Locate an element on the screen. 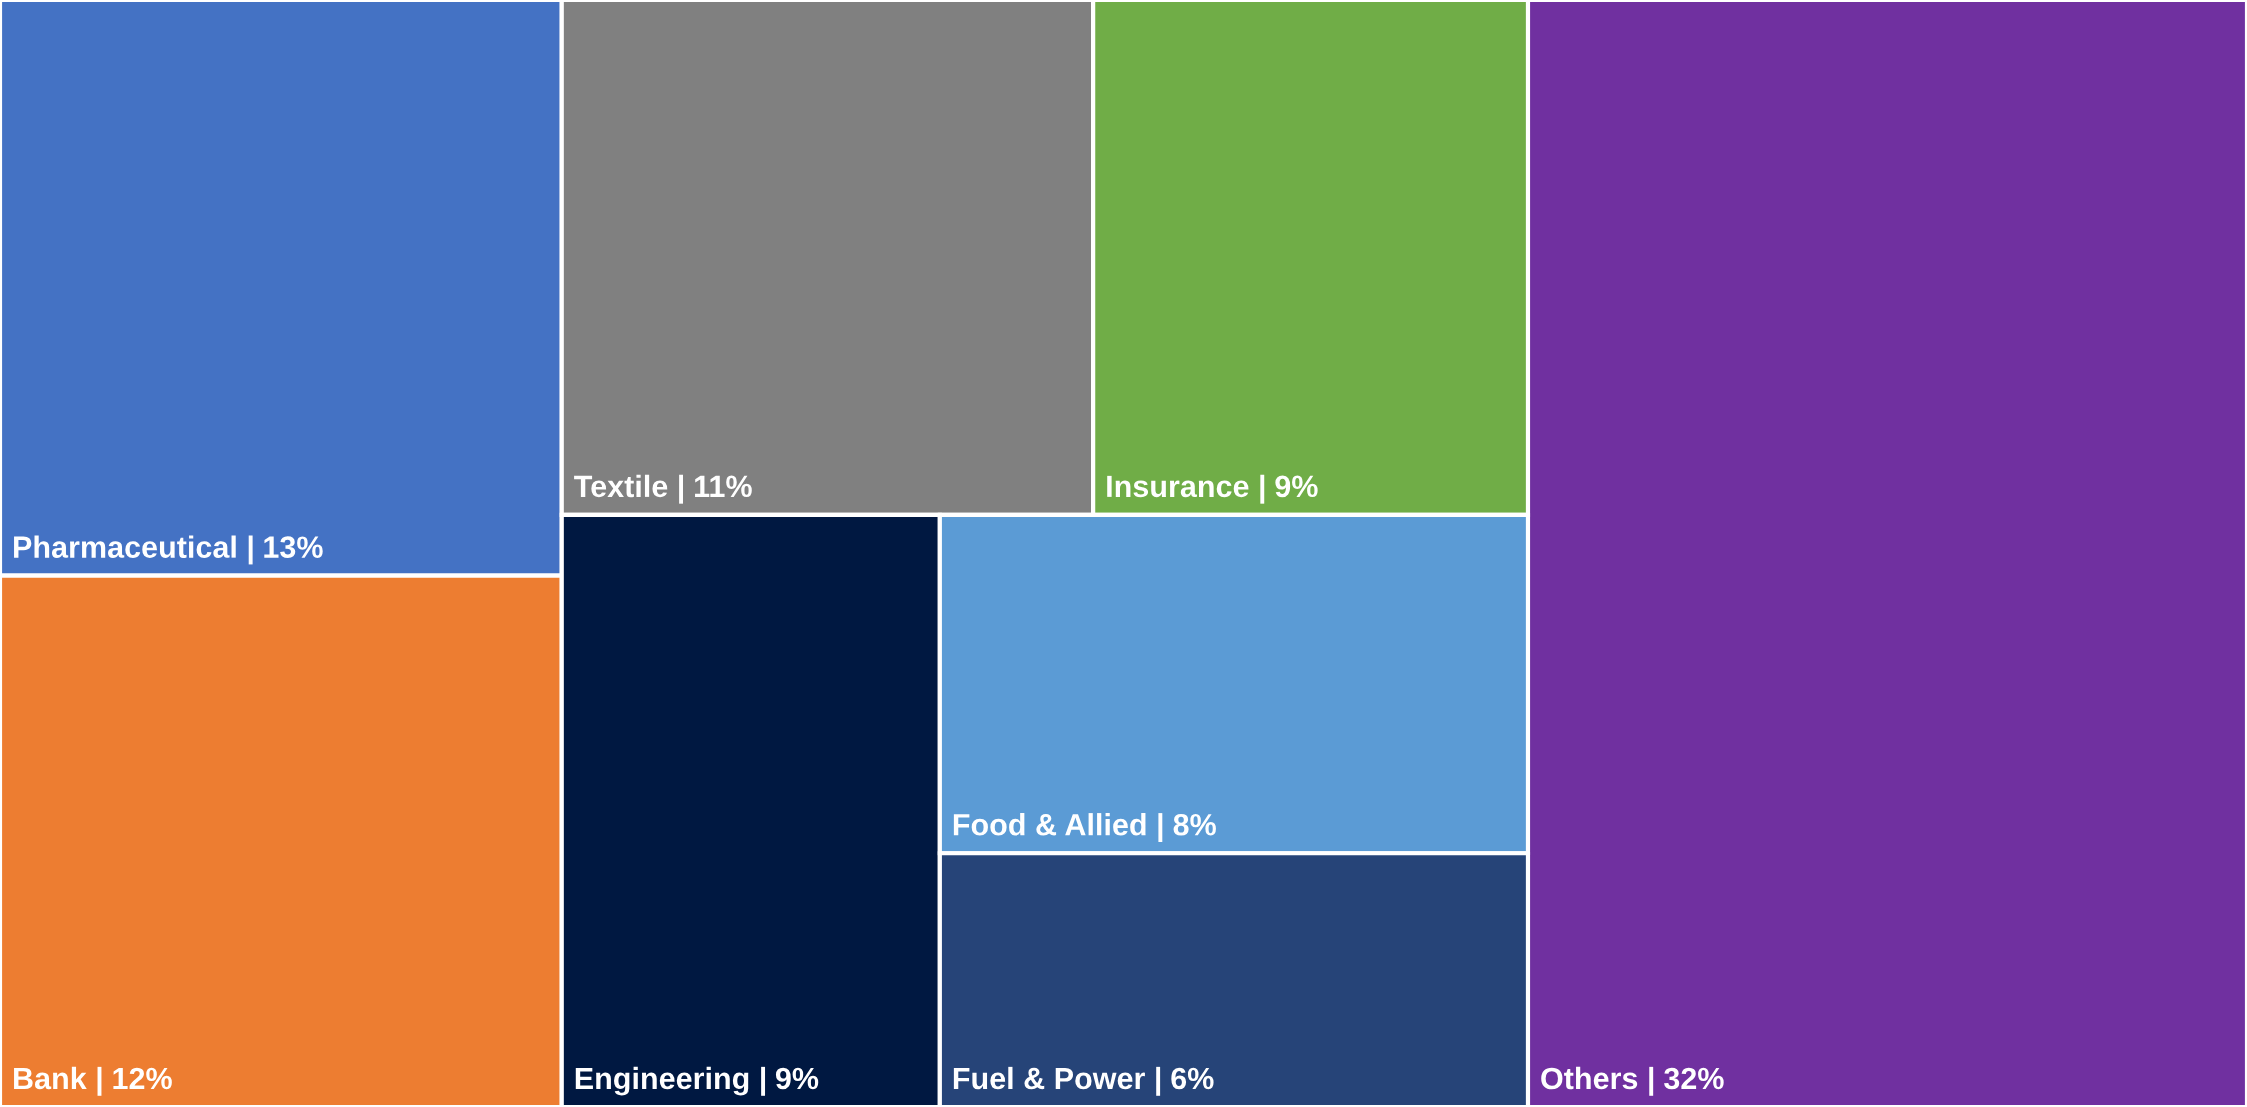 The image size is (2247, 1107). data-label: 6% is located at coordinates (1192, 1078).